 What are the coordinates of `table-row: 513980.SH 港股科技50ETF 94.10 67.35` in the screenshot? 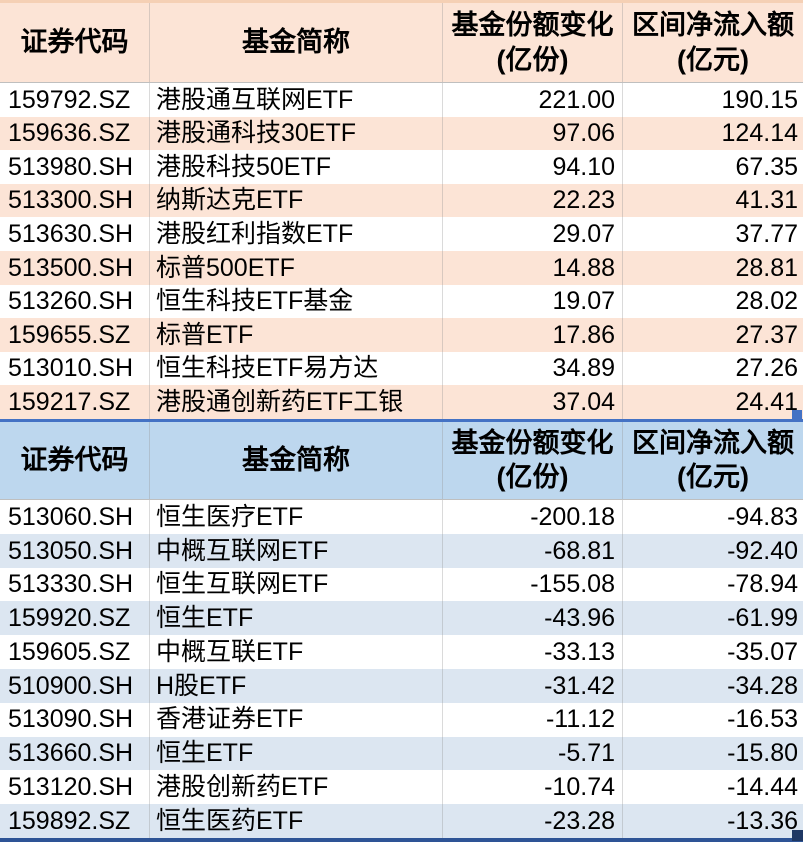 It's located at (401, 167).